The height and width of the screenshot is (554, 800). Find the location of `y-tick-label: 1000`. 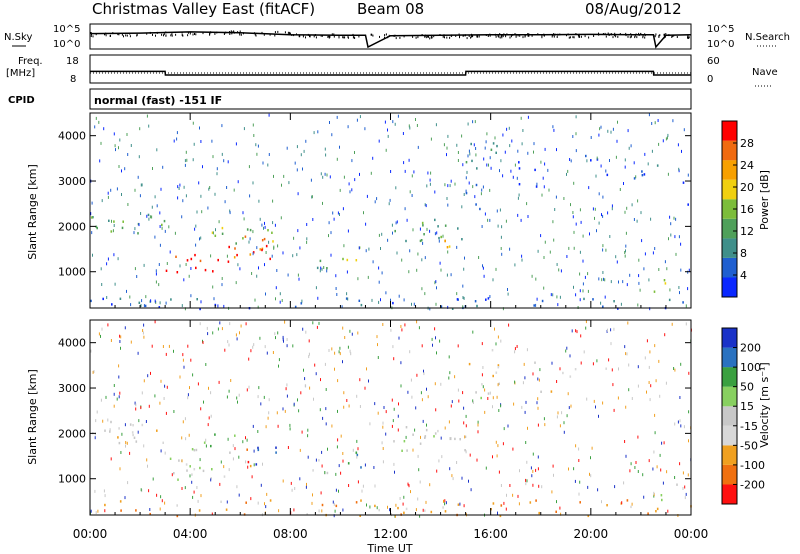

y-tick-label: 1000 is located at coordinates (72, 479).